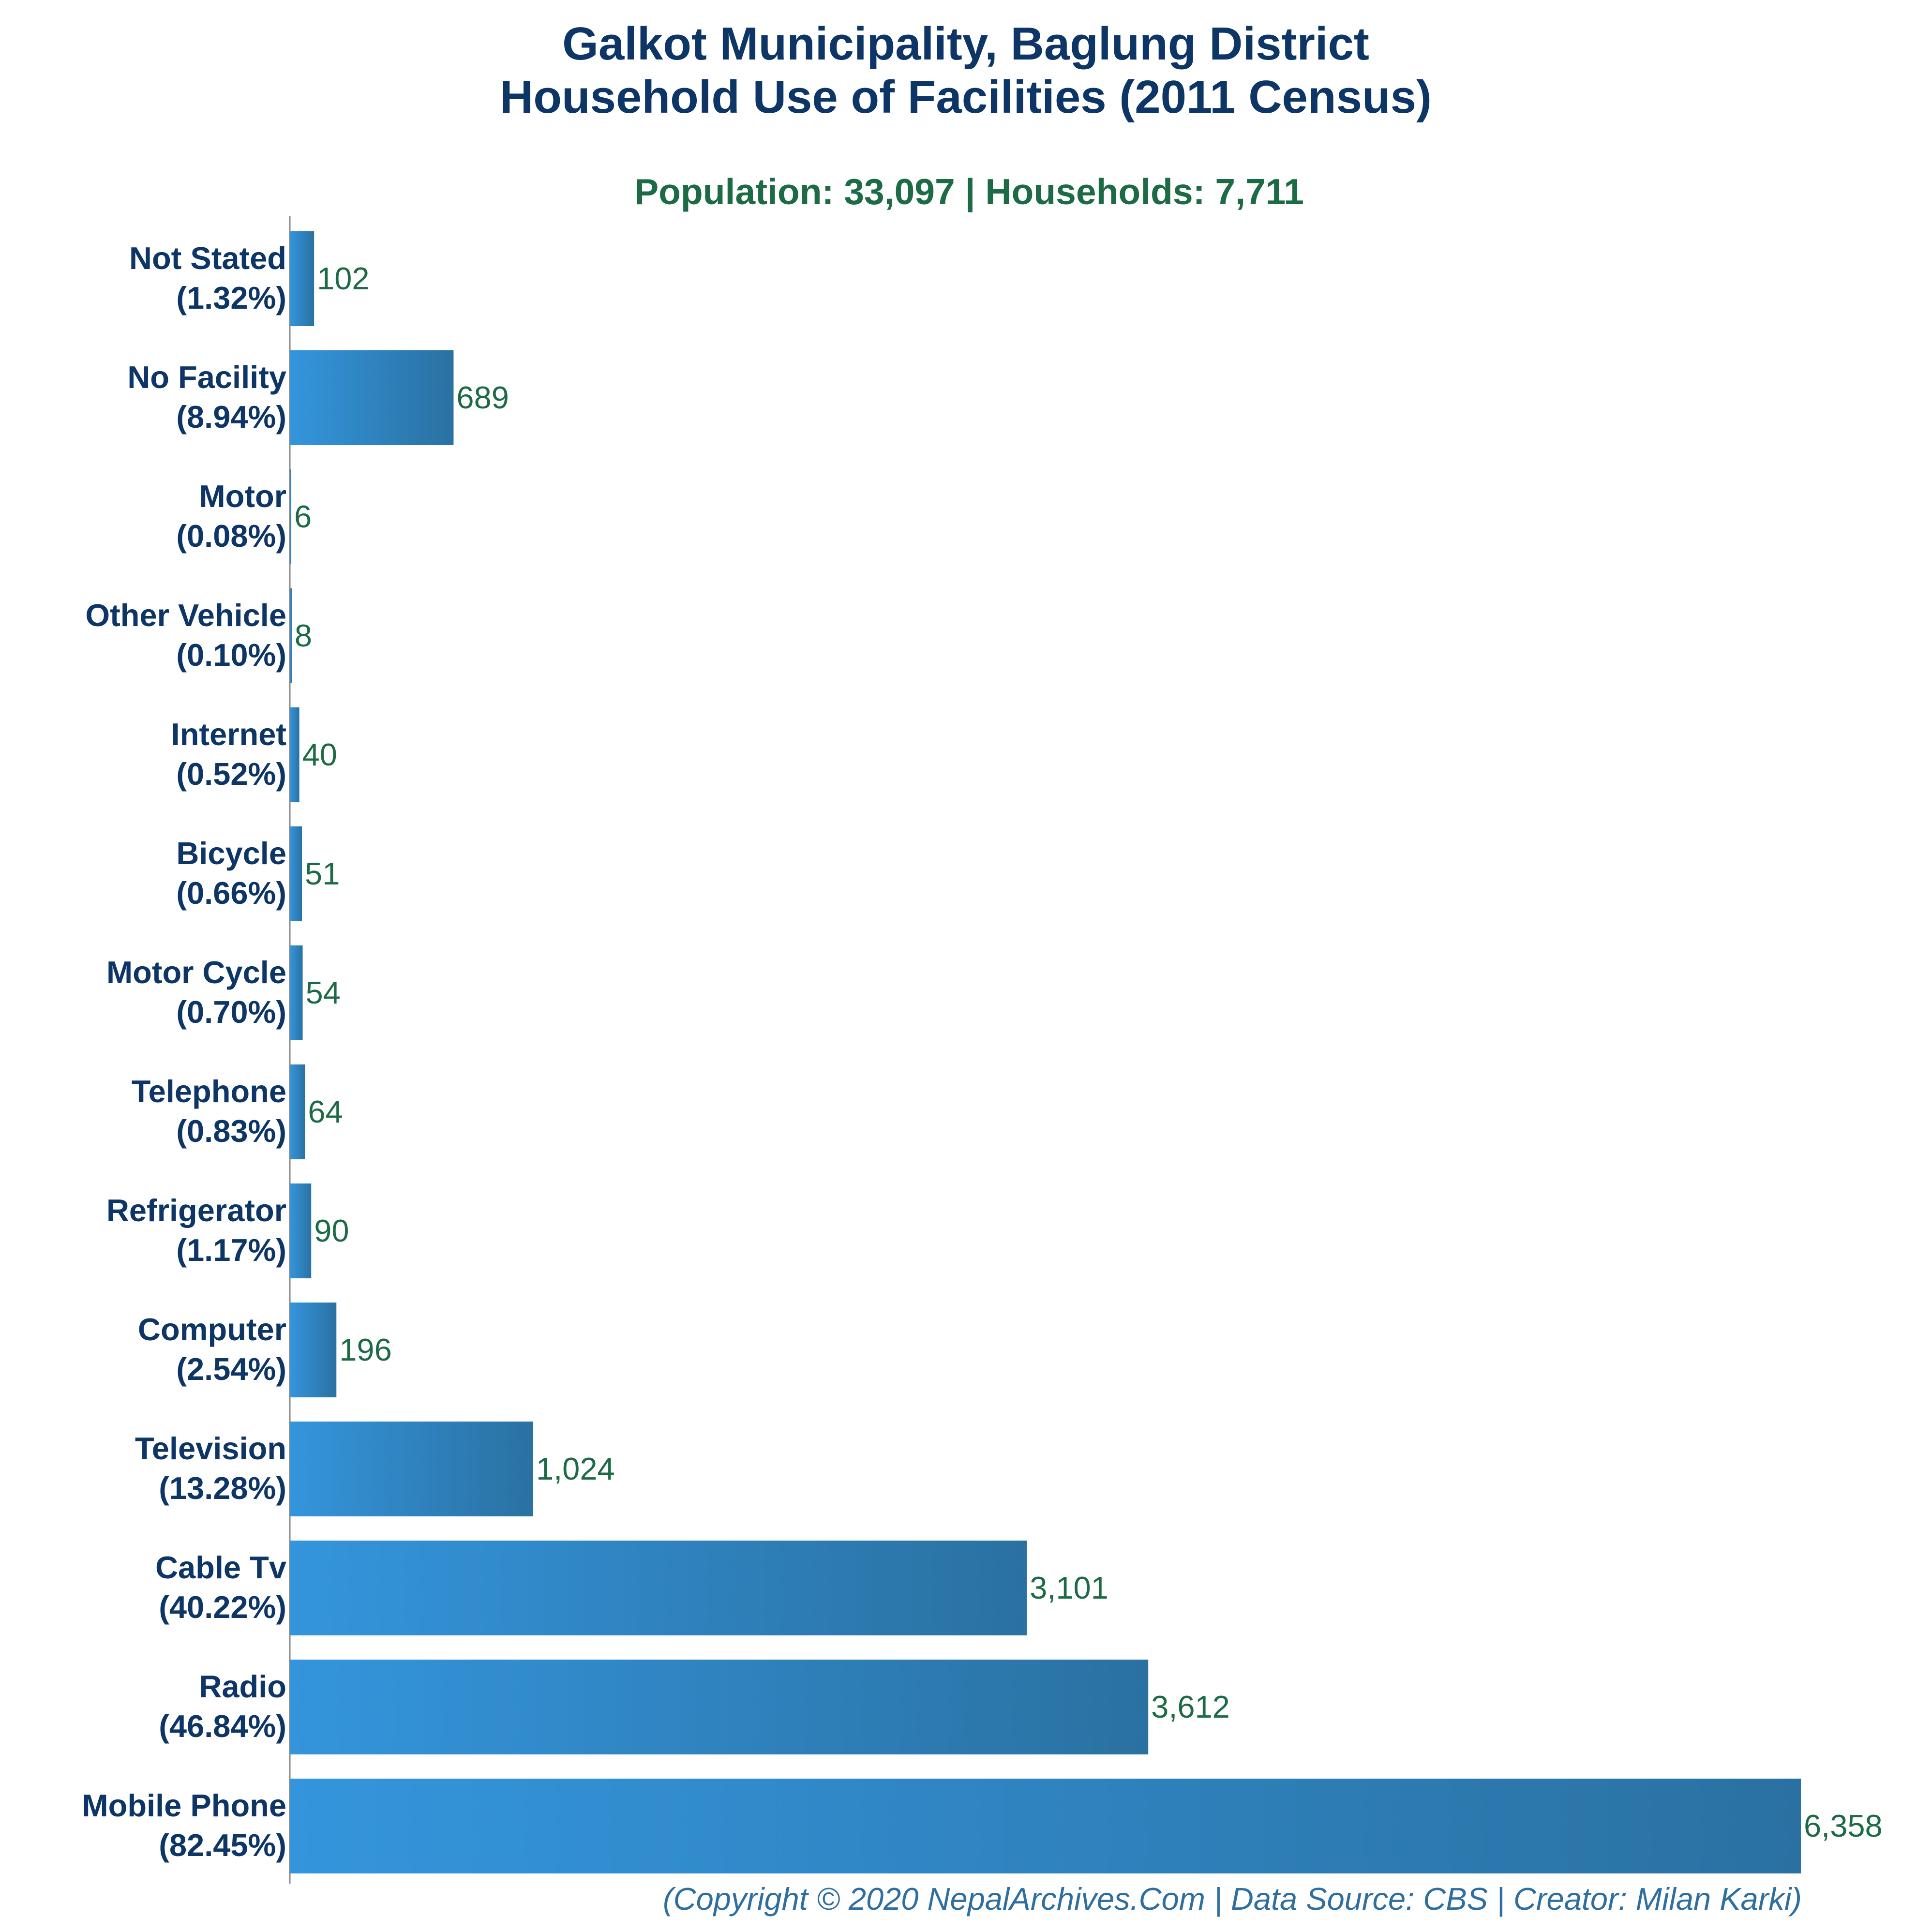  Describe the element at coordinates (291, 635) in the screenshot. I see `bar-other-vehicle` at that location.